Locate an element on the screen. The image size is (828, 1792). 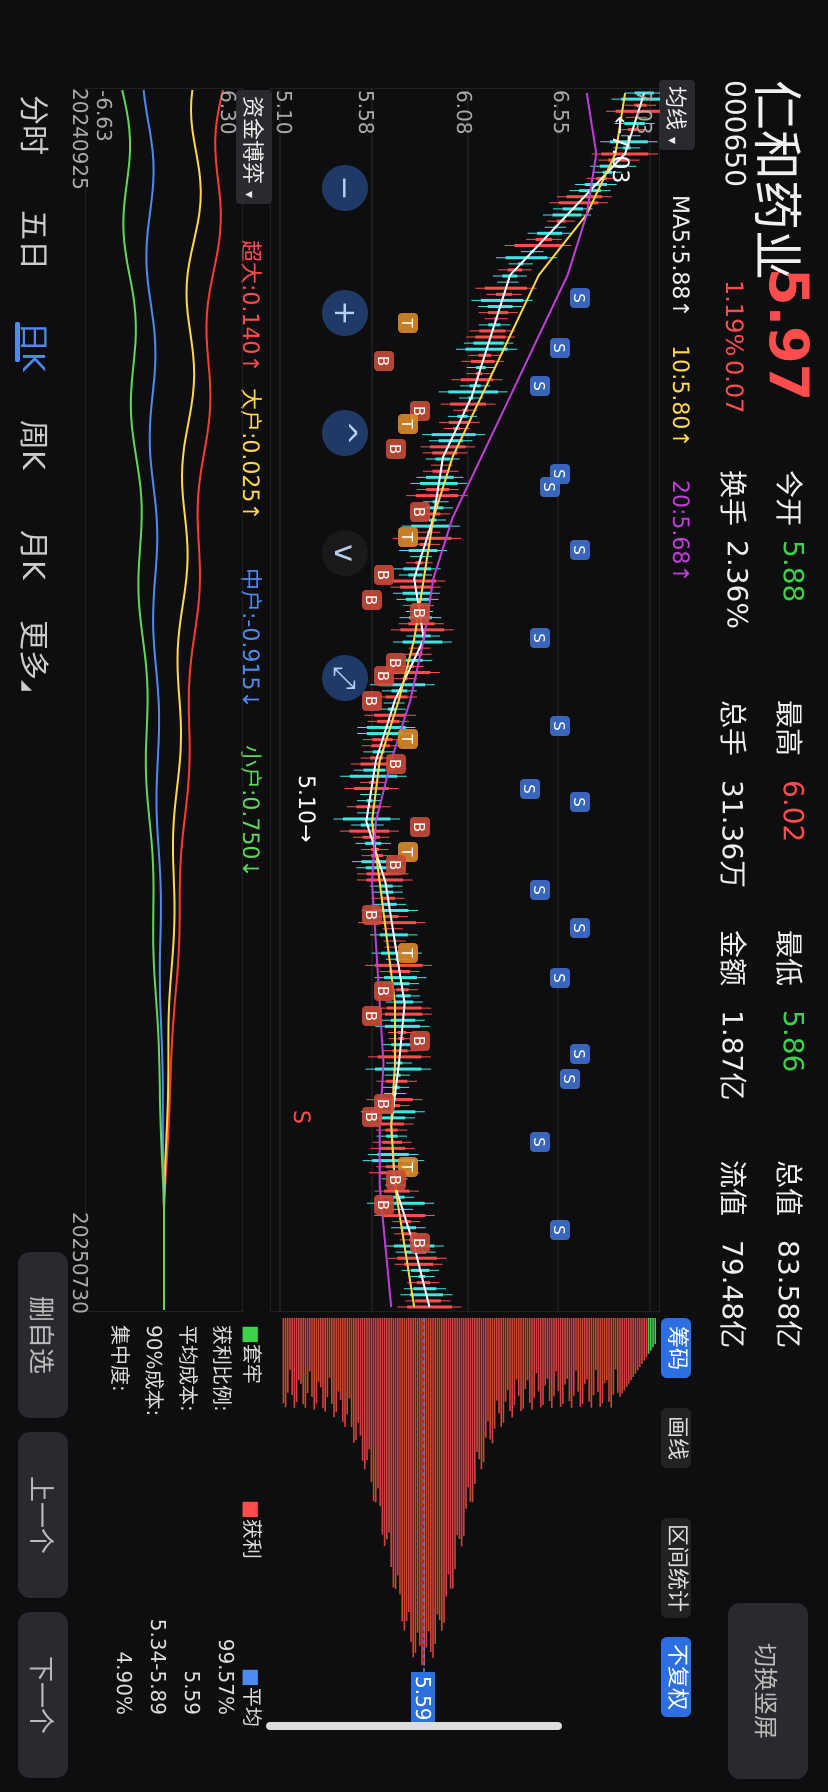
fund-line-mid is located at coordinates (153, 699).